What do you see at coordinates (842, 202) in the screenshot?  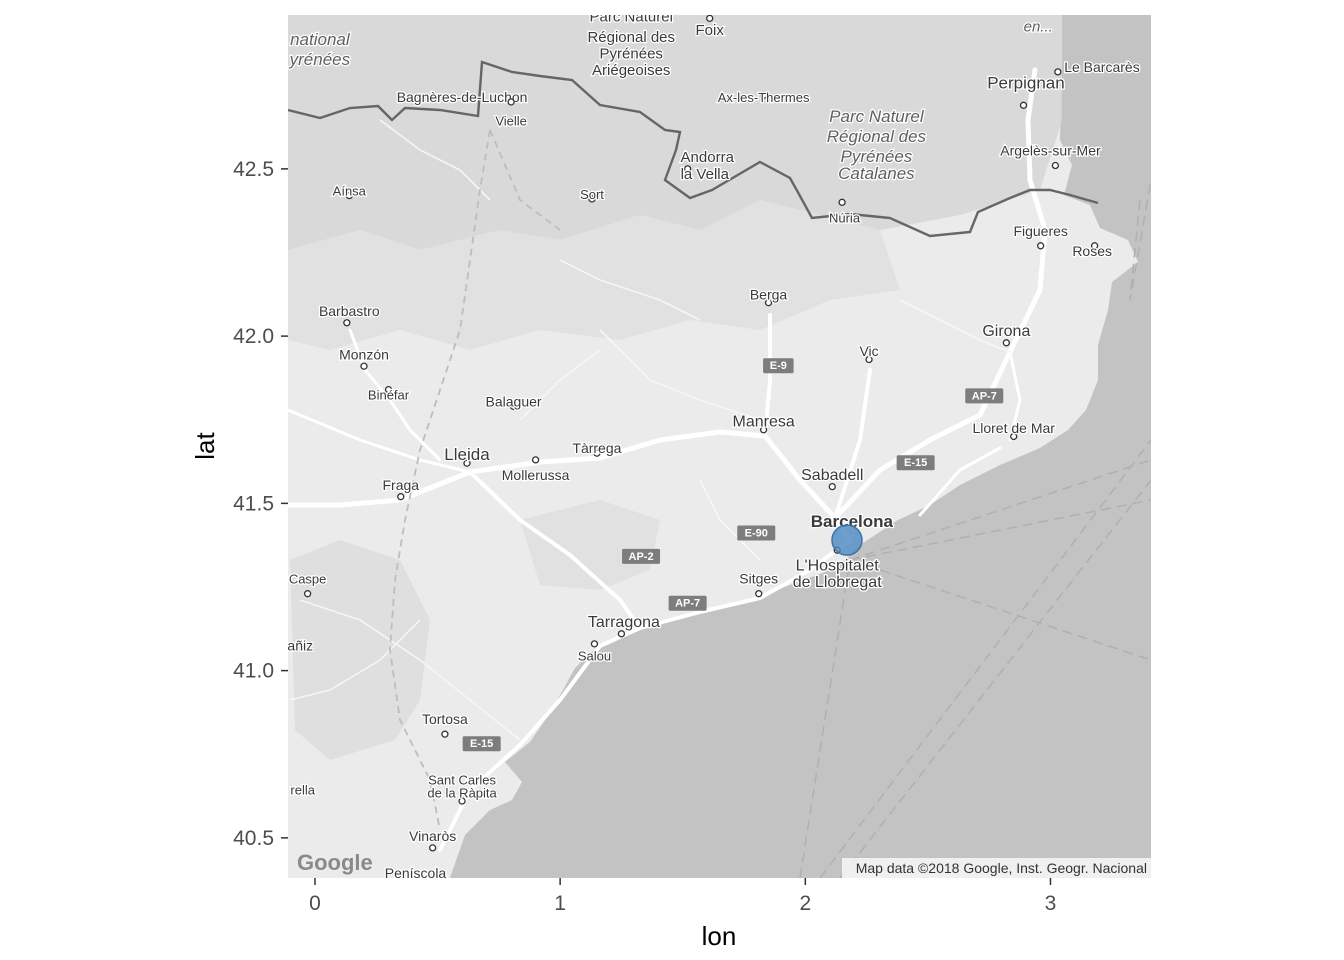 I see `place-dot-nuria` at bounding box center [842, 202].